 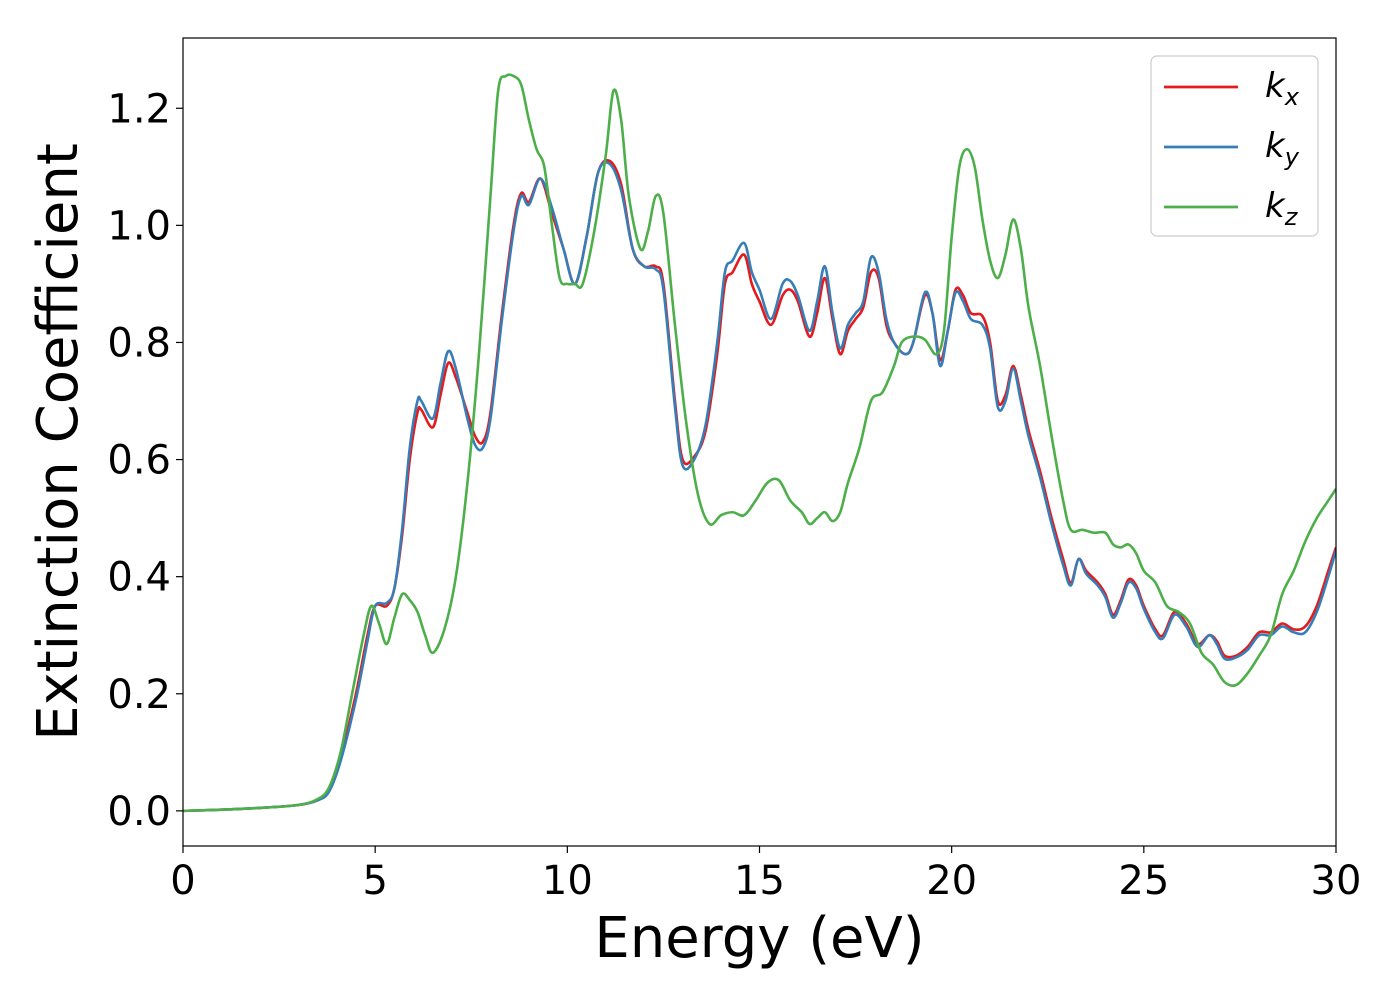 I want to click on y-tick-label: 0.6, so click(x=139, y=461).